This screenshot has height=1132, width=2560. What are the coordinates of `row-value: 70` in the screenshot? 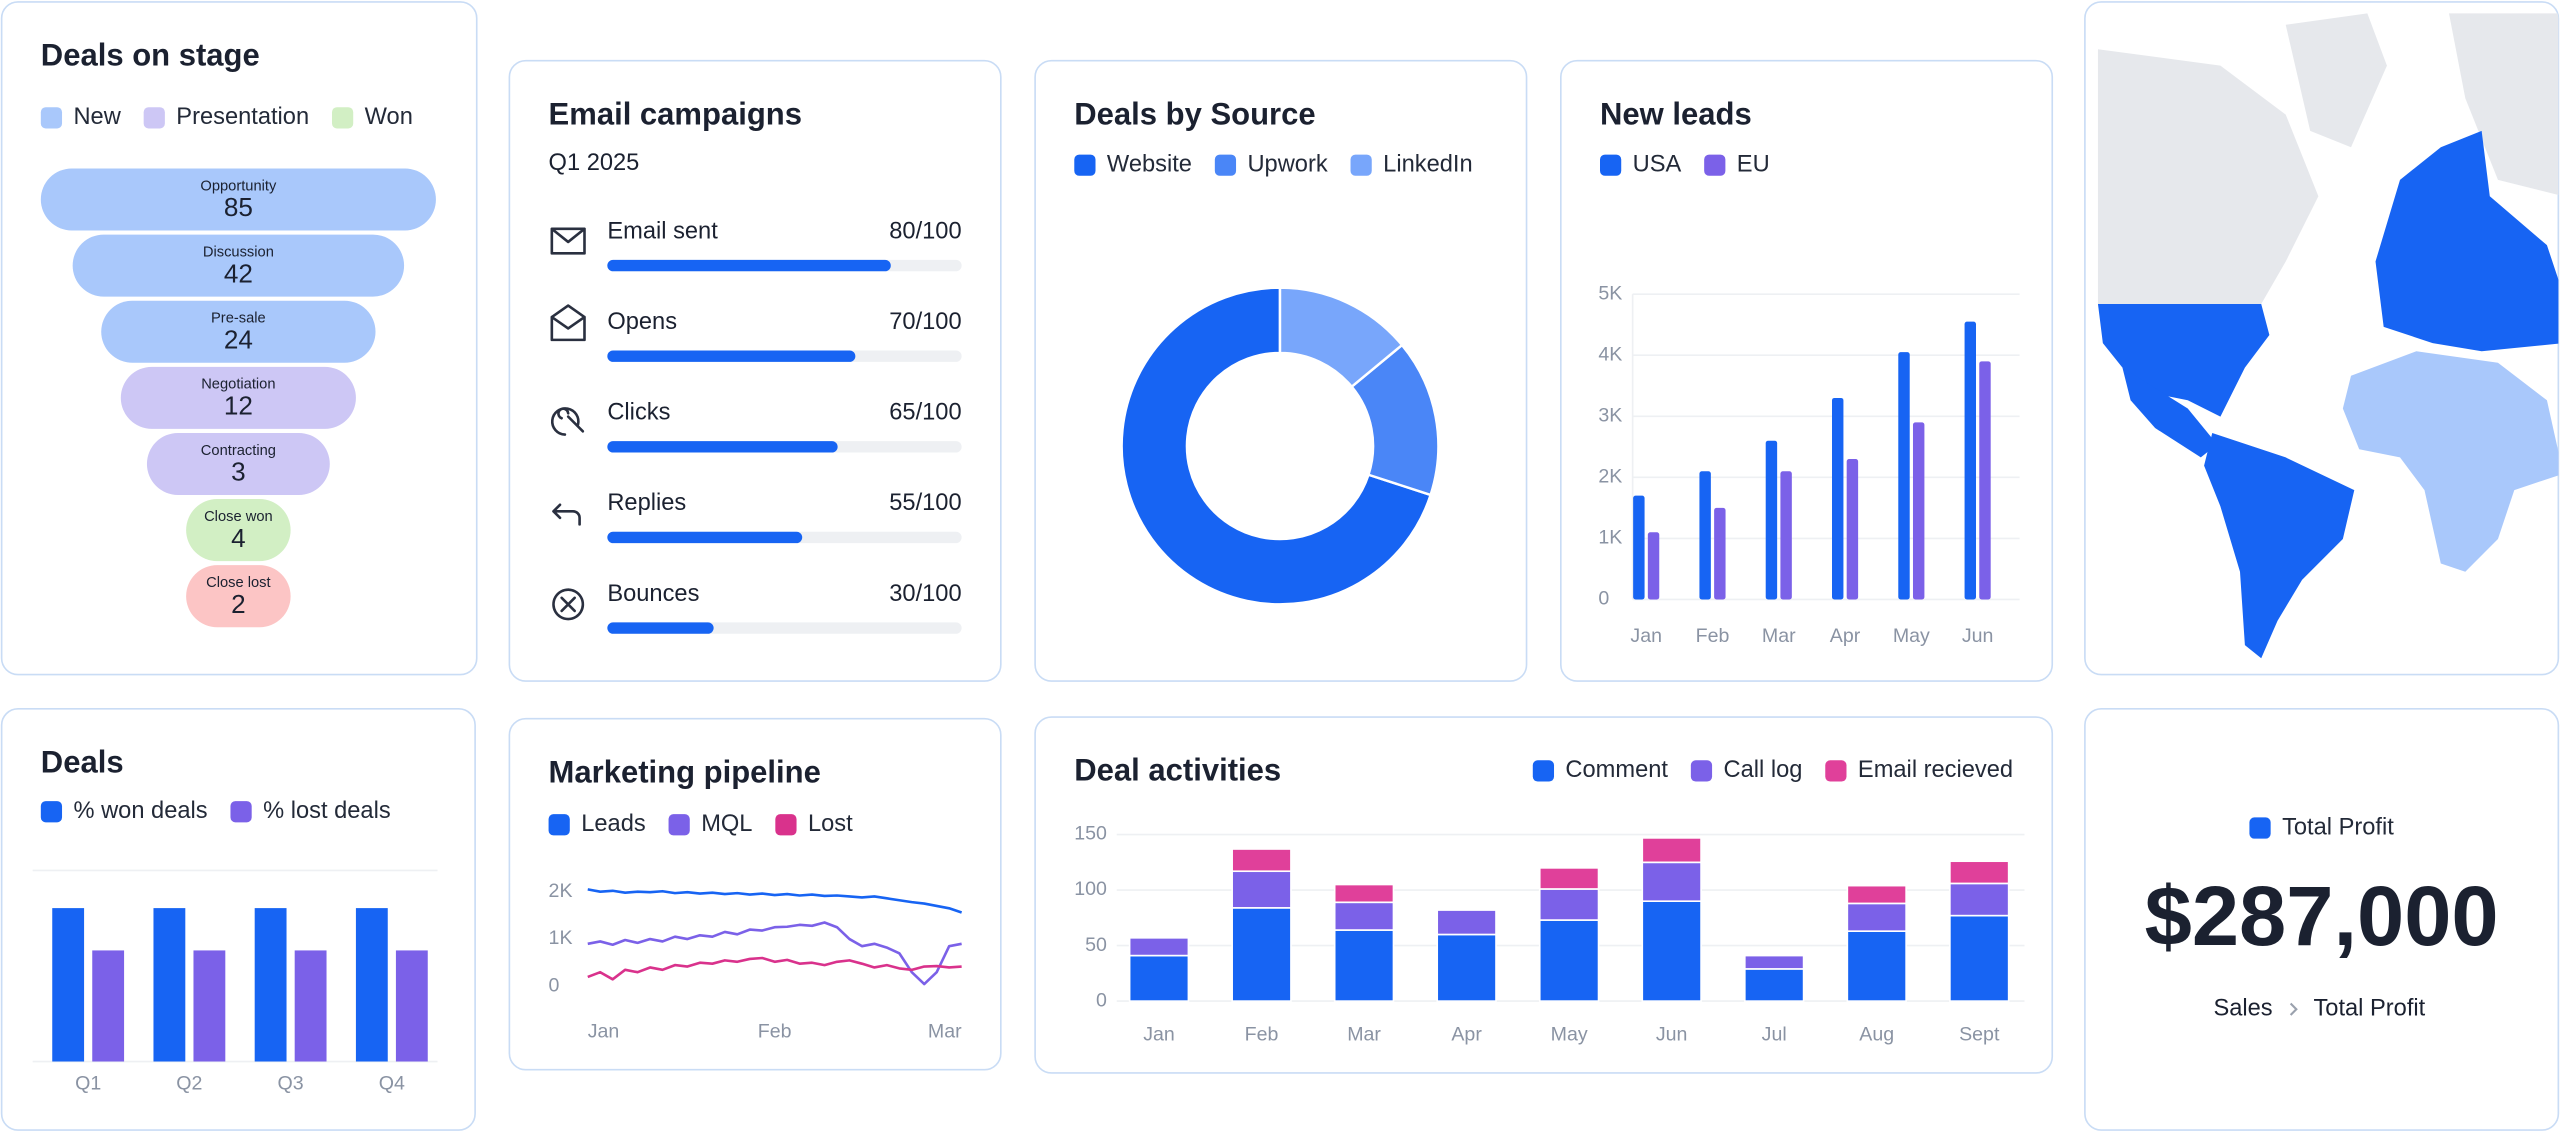 It's located at (902, 322).